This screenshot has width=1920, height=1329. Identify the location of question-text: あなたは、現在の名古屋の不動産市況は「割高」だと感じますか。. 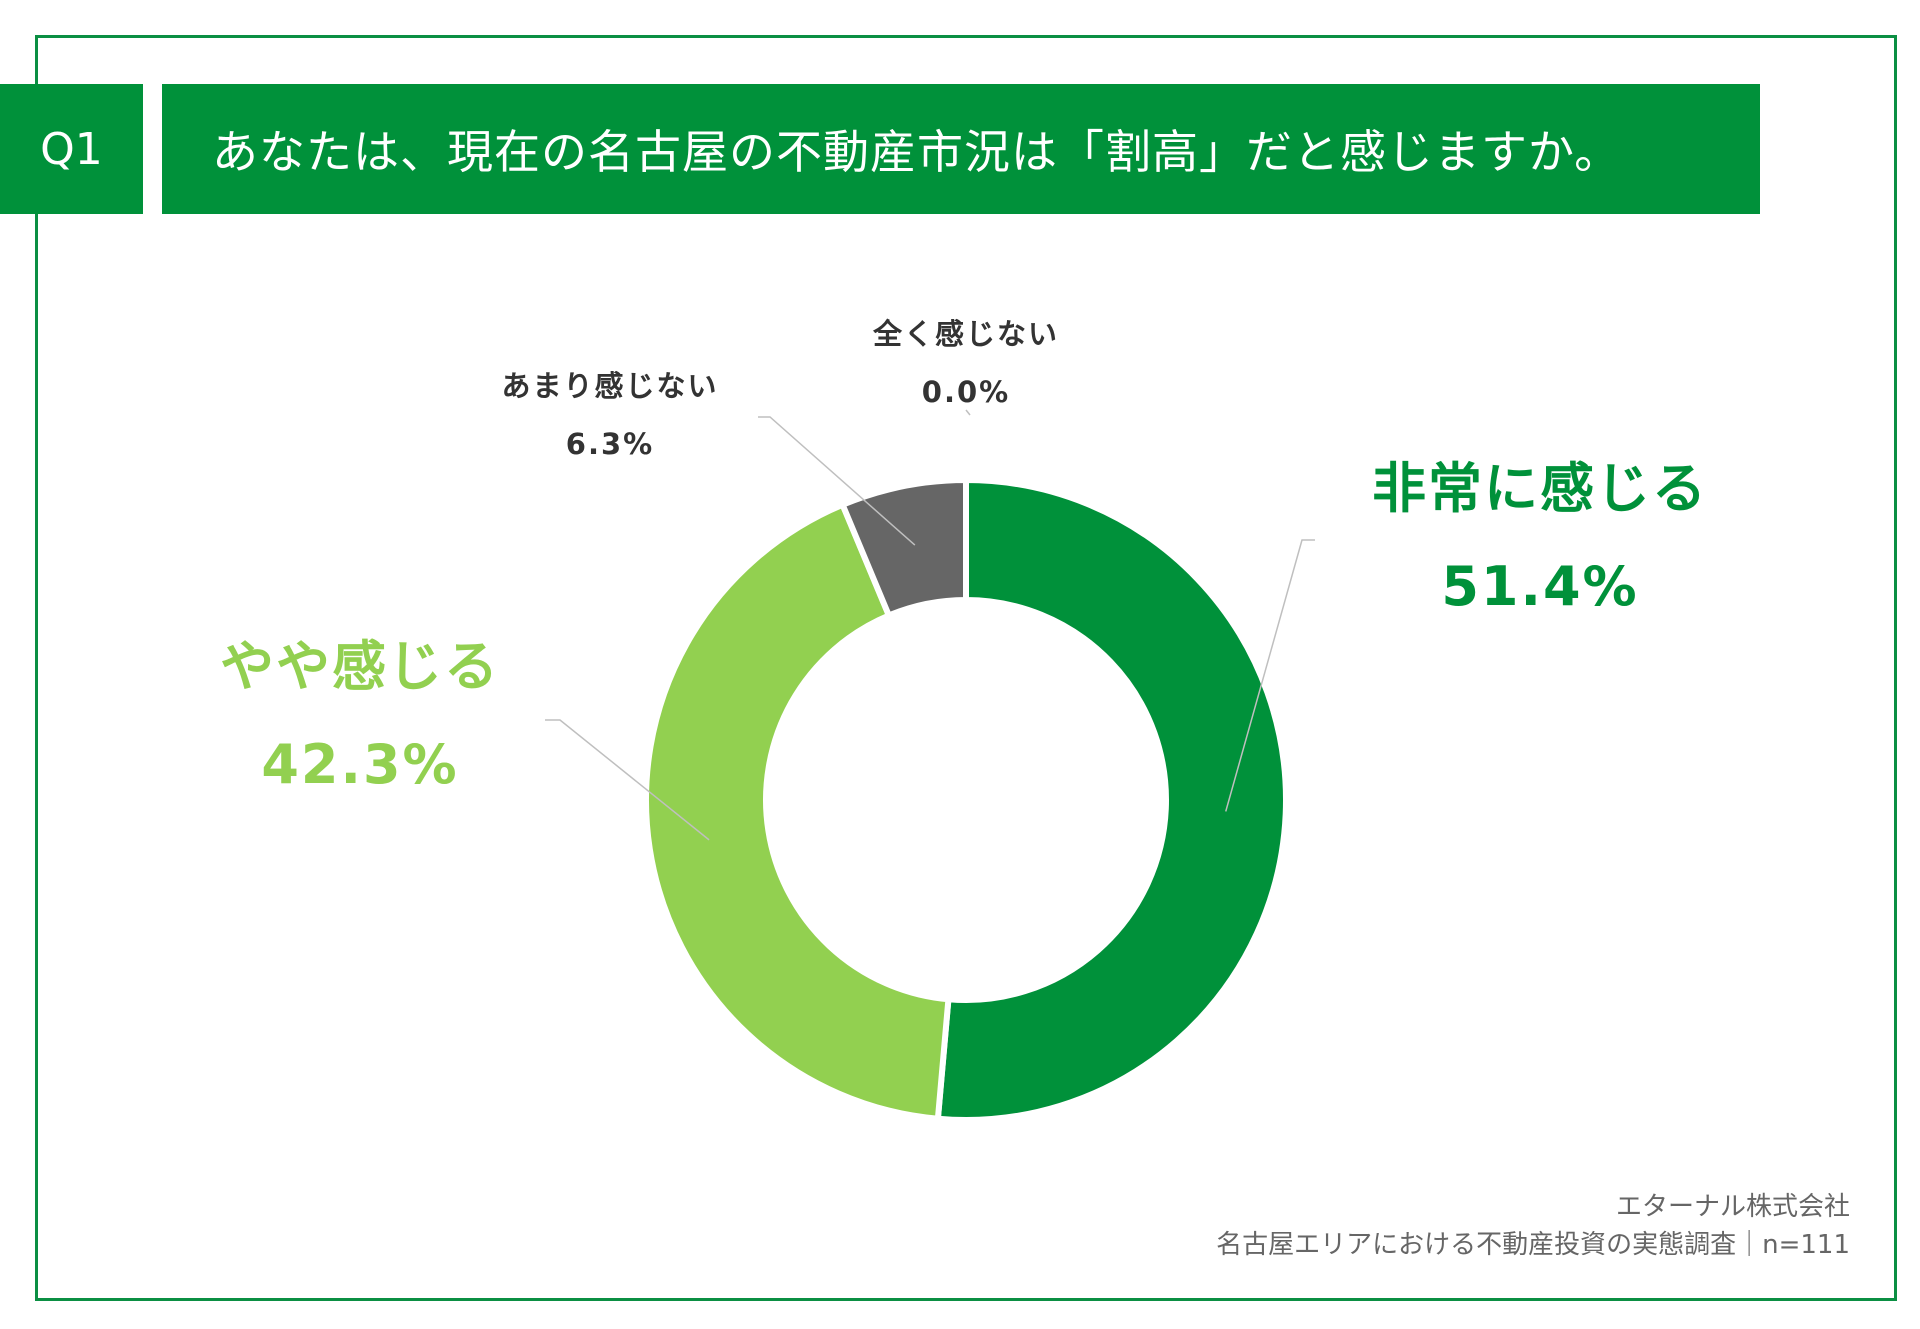
(917, 152).